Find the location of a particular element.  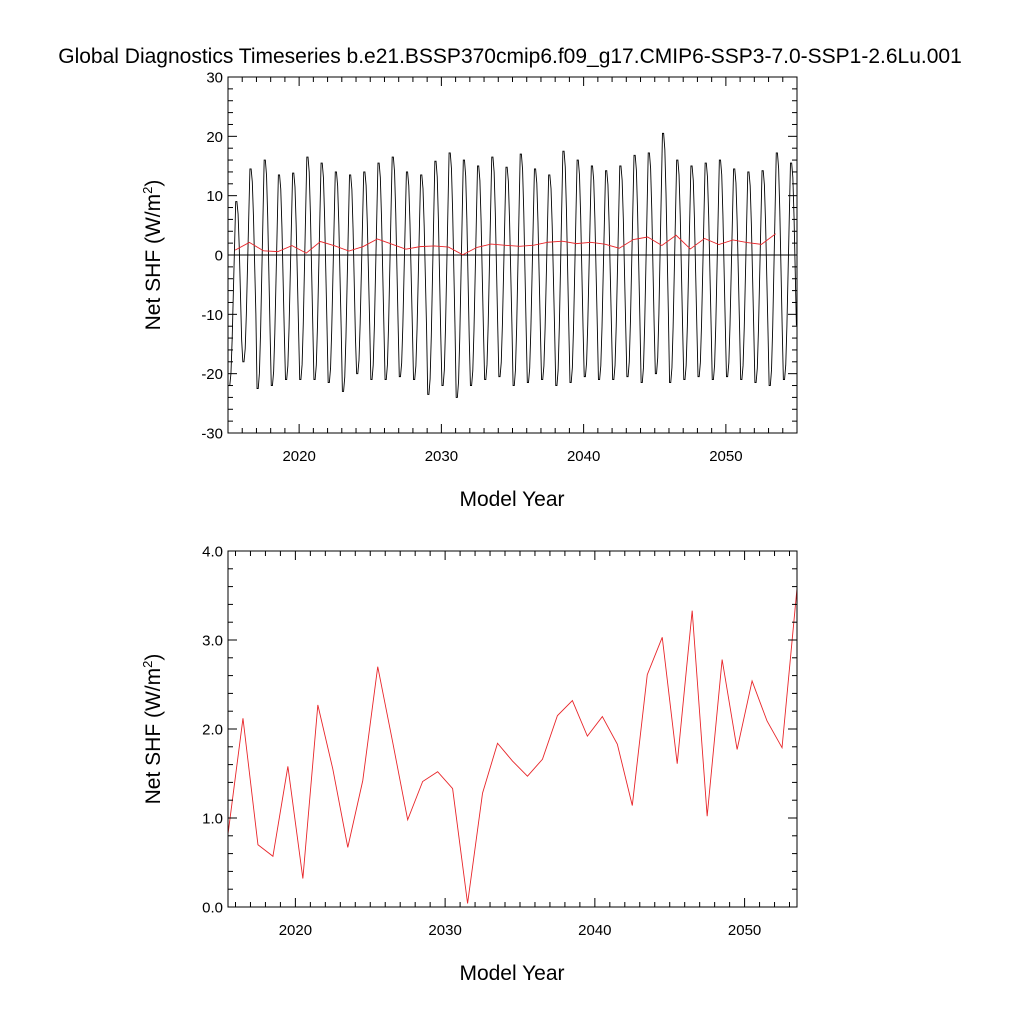

y-axis-label-bottom: Net SHF (W/m2) is located at coordinates (152, 729).